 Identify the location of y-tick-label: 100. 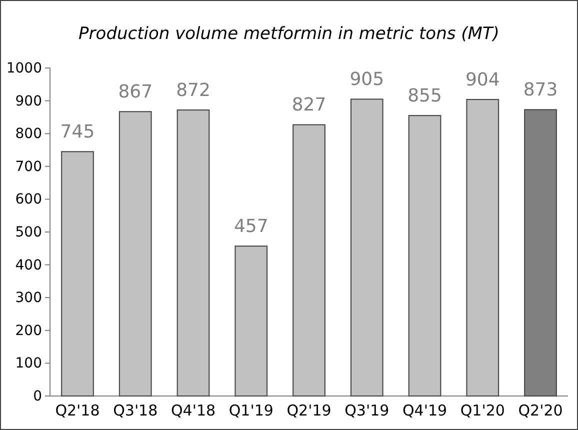
(28, 364).